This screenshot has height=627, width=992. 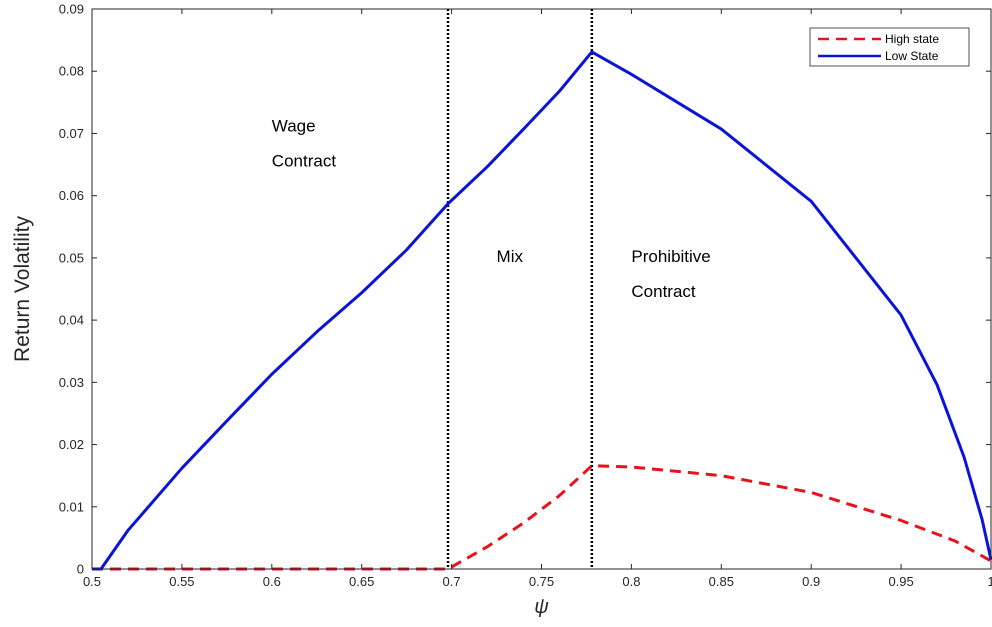 What do you see at coordinates (92, 581) in the screenshot?
I see `x-tick-label: 0.5` at bounding box center [92, 581].